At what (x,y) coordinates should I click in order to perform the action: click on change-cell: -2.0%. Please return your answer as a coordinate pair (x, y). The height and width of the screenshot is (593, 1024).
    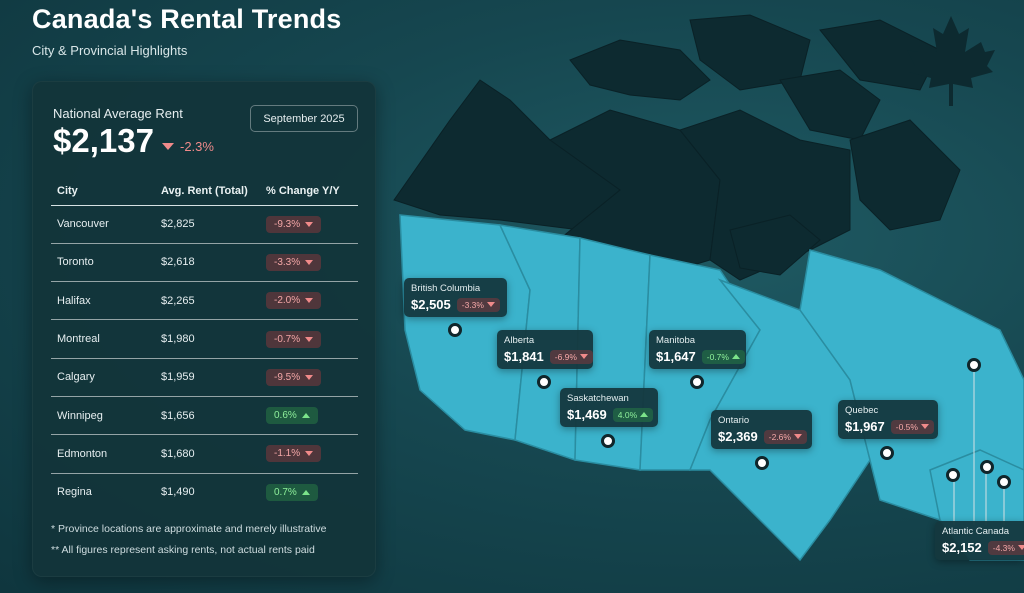
    Looking at the image, I should click on (309, 301).